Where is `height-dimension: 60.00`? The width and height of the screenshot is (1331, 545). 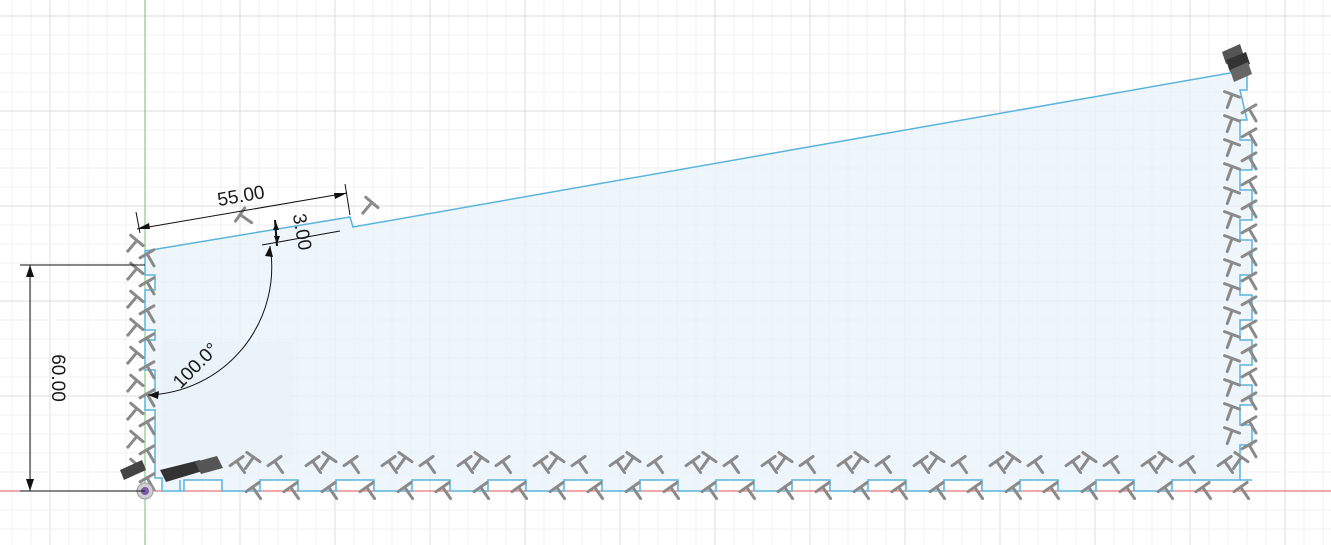 height-dimension: 60.00 is located at coordinates (82, 378).